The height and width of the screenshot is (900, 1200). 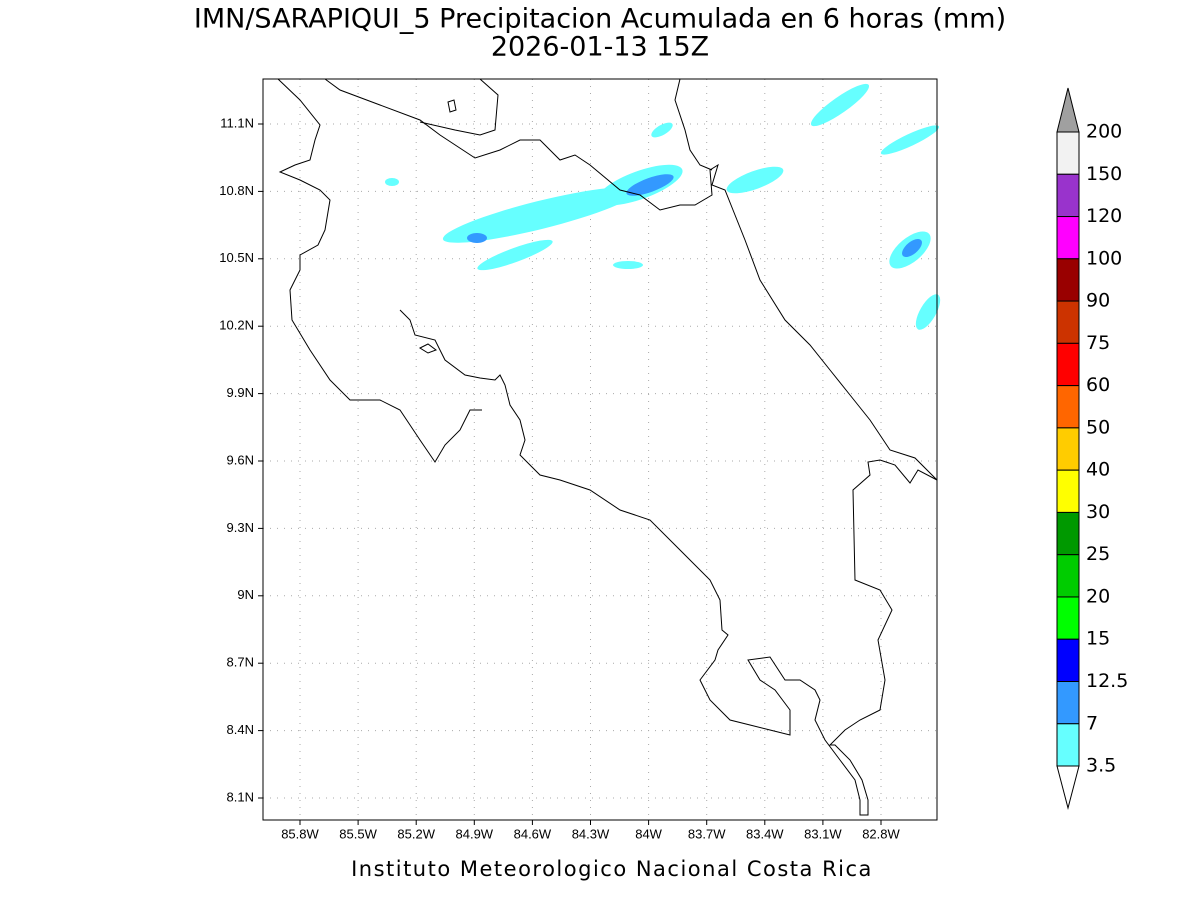 What do you see at coordinates (1098, 385) in the screenshot?
I see `colorbar-label: 60` at bounding box center [1098, 385].